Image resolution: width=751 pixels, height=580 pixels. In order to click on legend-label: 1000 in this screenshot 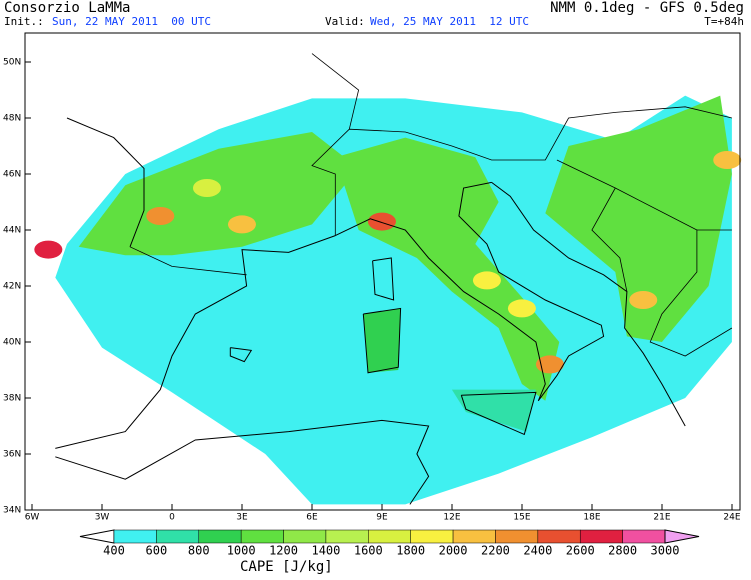, I will do `click(241, 551)`.